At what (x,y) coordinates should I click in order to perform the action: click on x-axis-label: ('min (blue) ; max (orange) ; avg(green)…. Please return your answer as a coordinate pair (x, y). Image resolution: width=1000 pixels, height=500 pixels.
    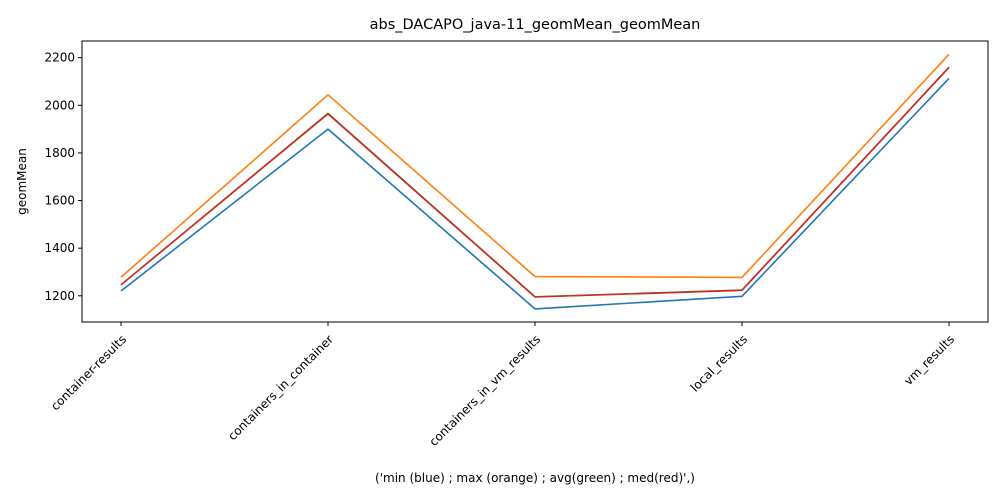
    Looking at the image, I should click on (535, 478).